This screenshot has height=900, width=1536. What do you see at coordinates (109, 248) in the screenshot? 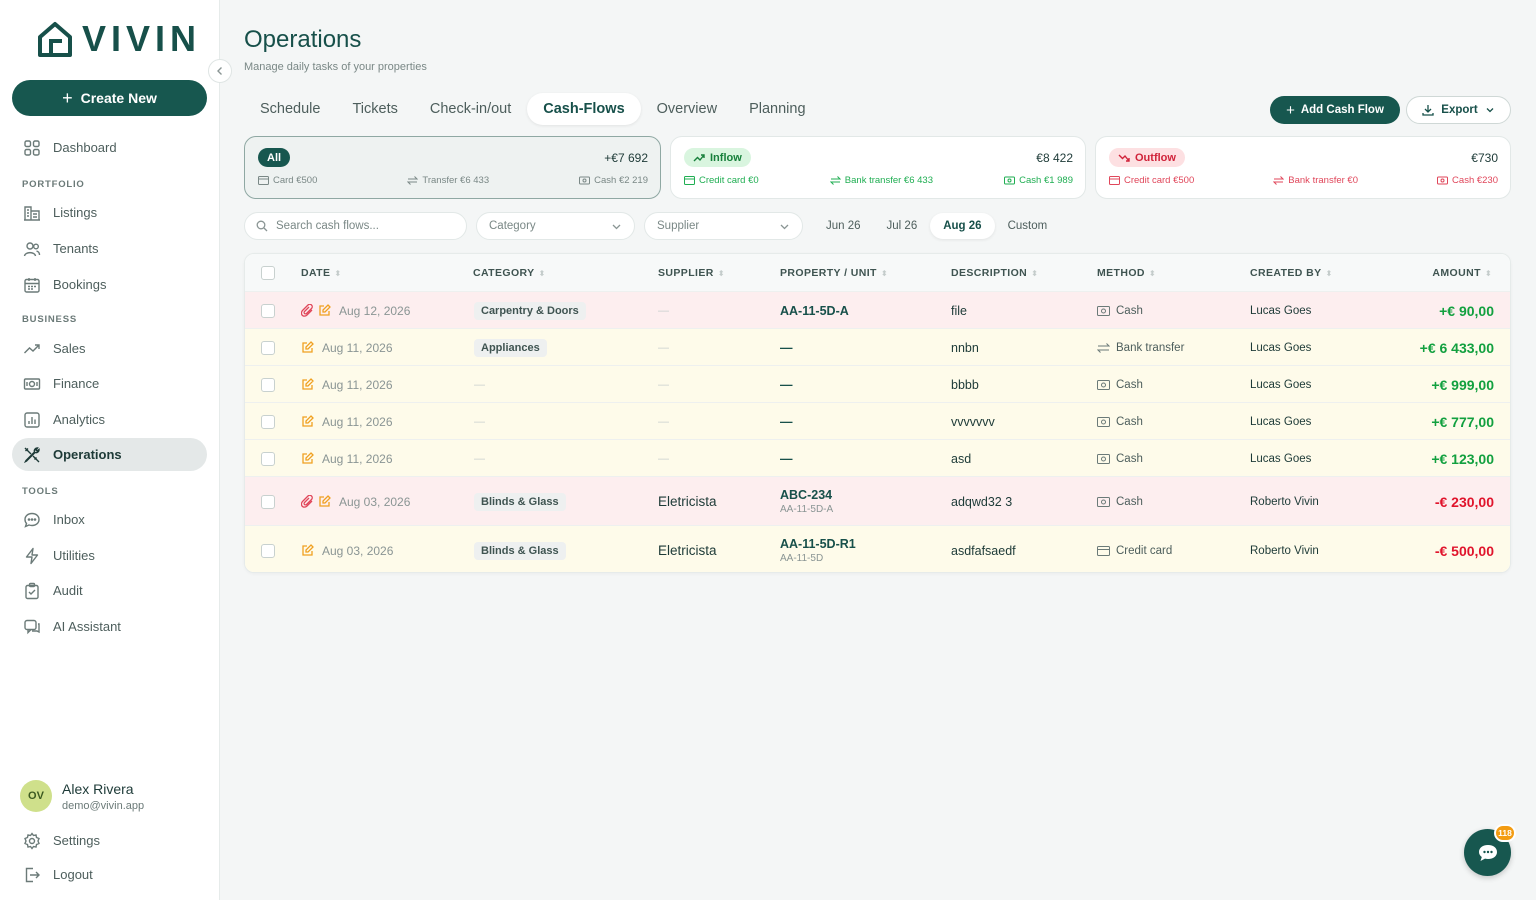
I see `sidebar-item-tenants: Tenants` at bounding box center [109, 248].